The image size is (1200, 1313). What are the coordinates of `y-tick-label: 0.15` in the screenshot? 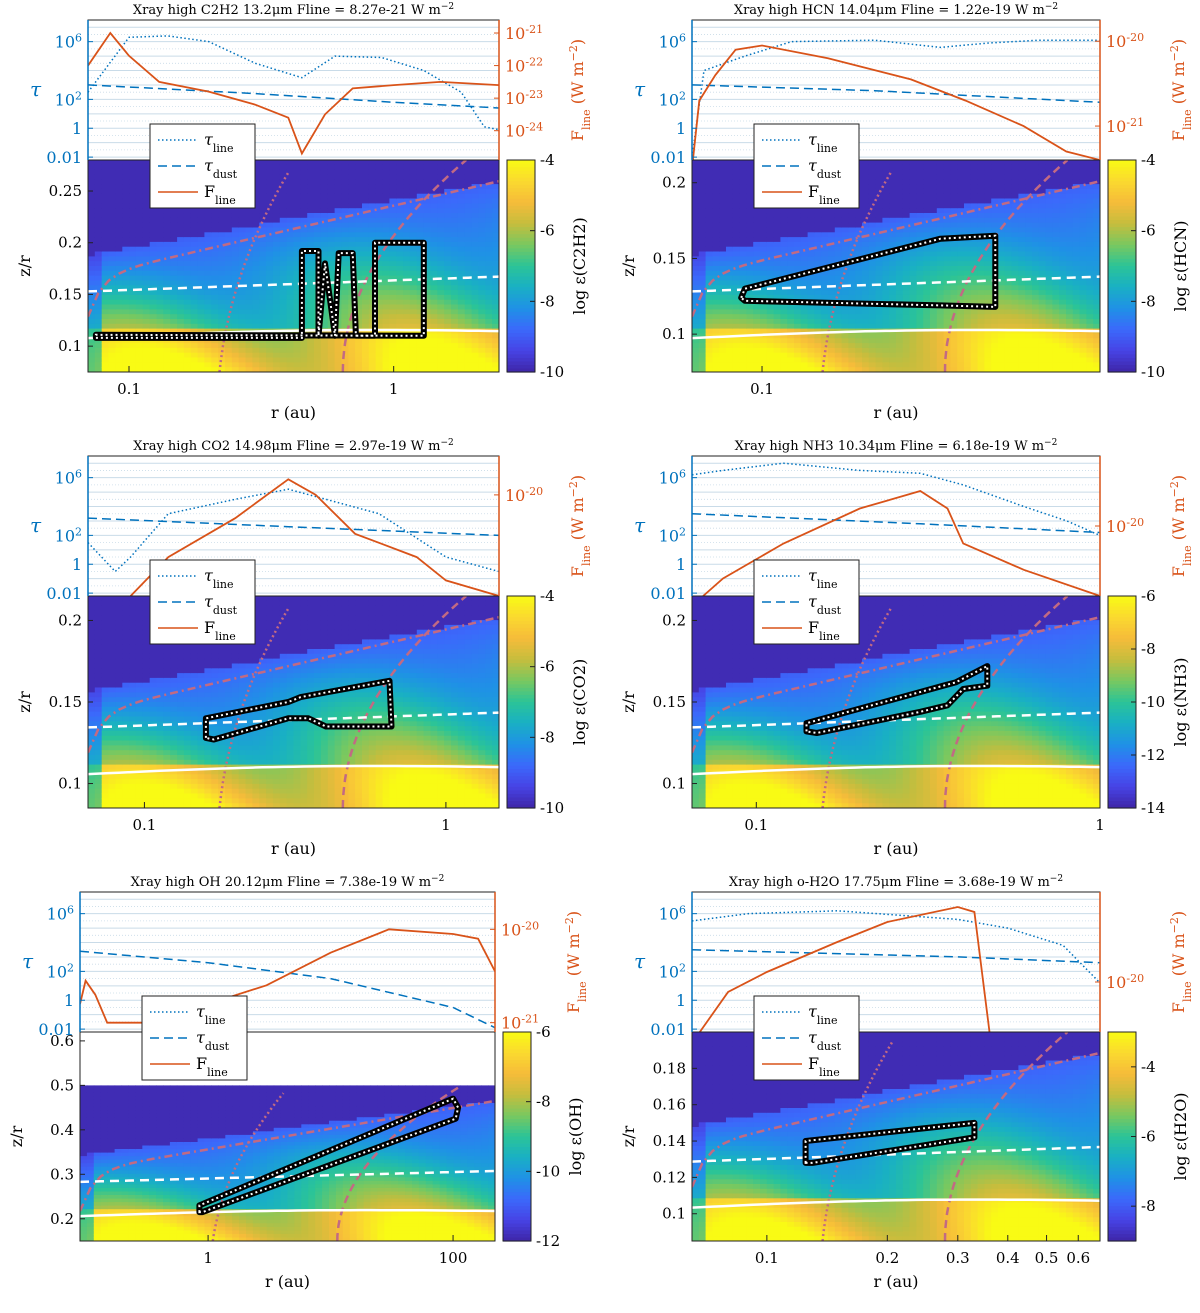 It's located at (669, 258).